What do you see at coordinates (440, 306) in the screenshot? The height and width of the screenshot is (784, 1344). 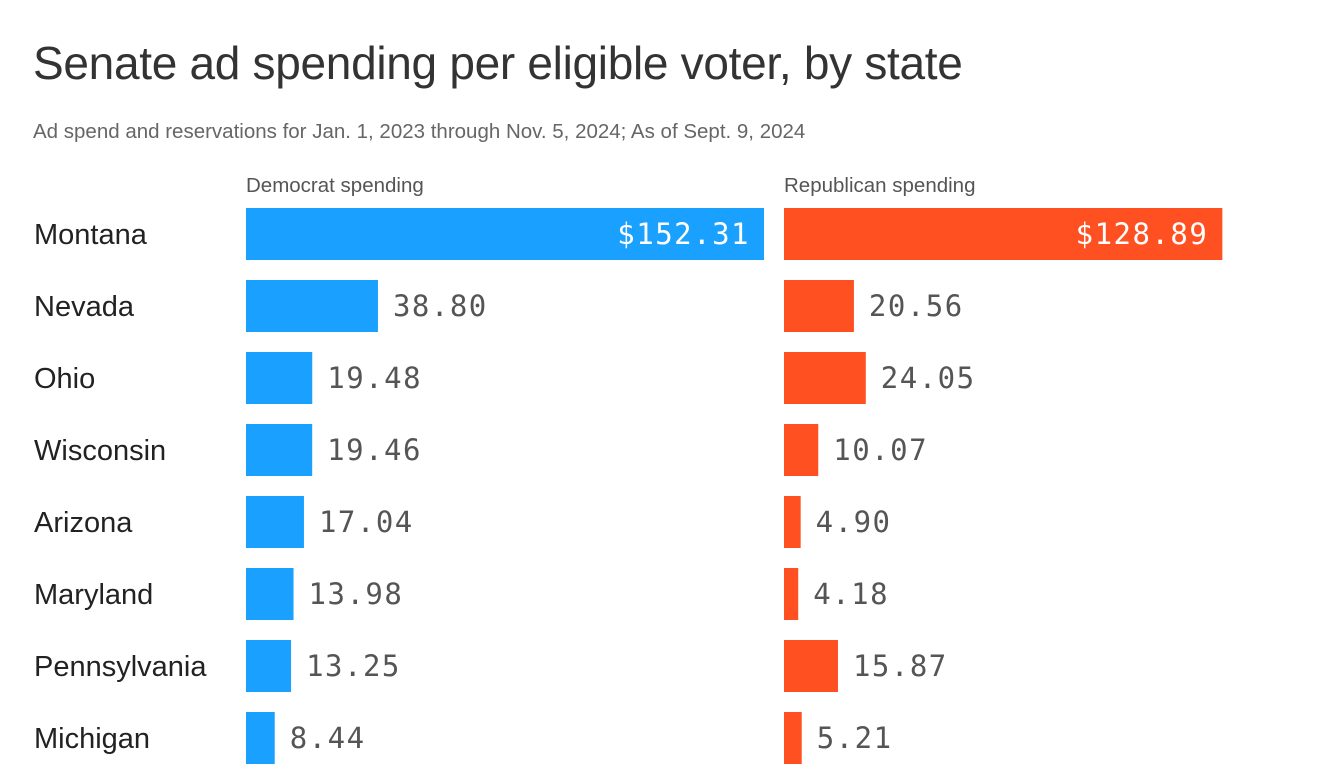 I see `democrat-value-nevada: 38.80` at bounding box center [440, 306].